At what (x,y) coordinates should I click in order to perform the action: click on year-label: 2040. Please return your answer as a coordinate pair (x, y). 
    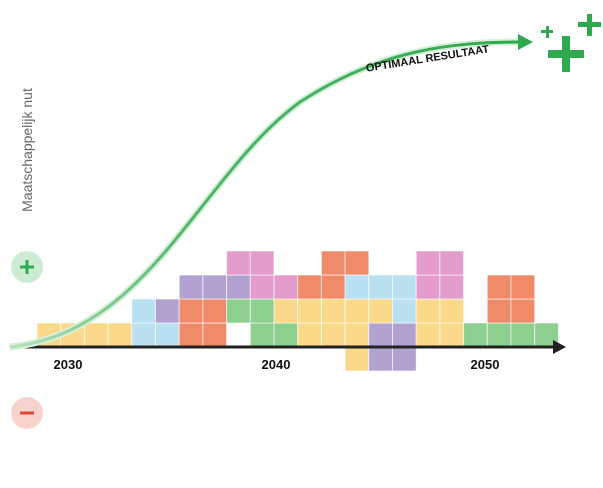
    Looking at the image, I should click on (276, 364).